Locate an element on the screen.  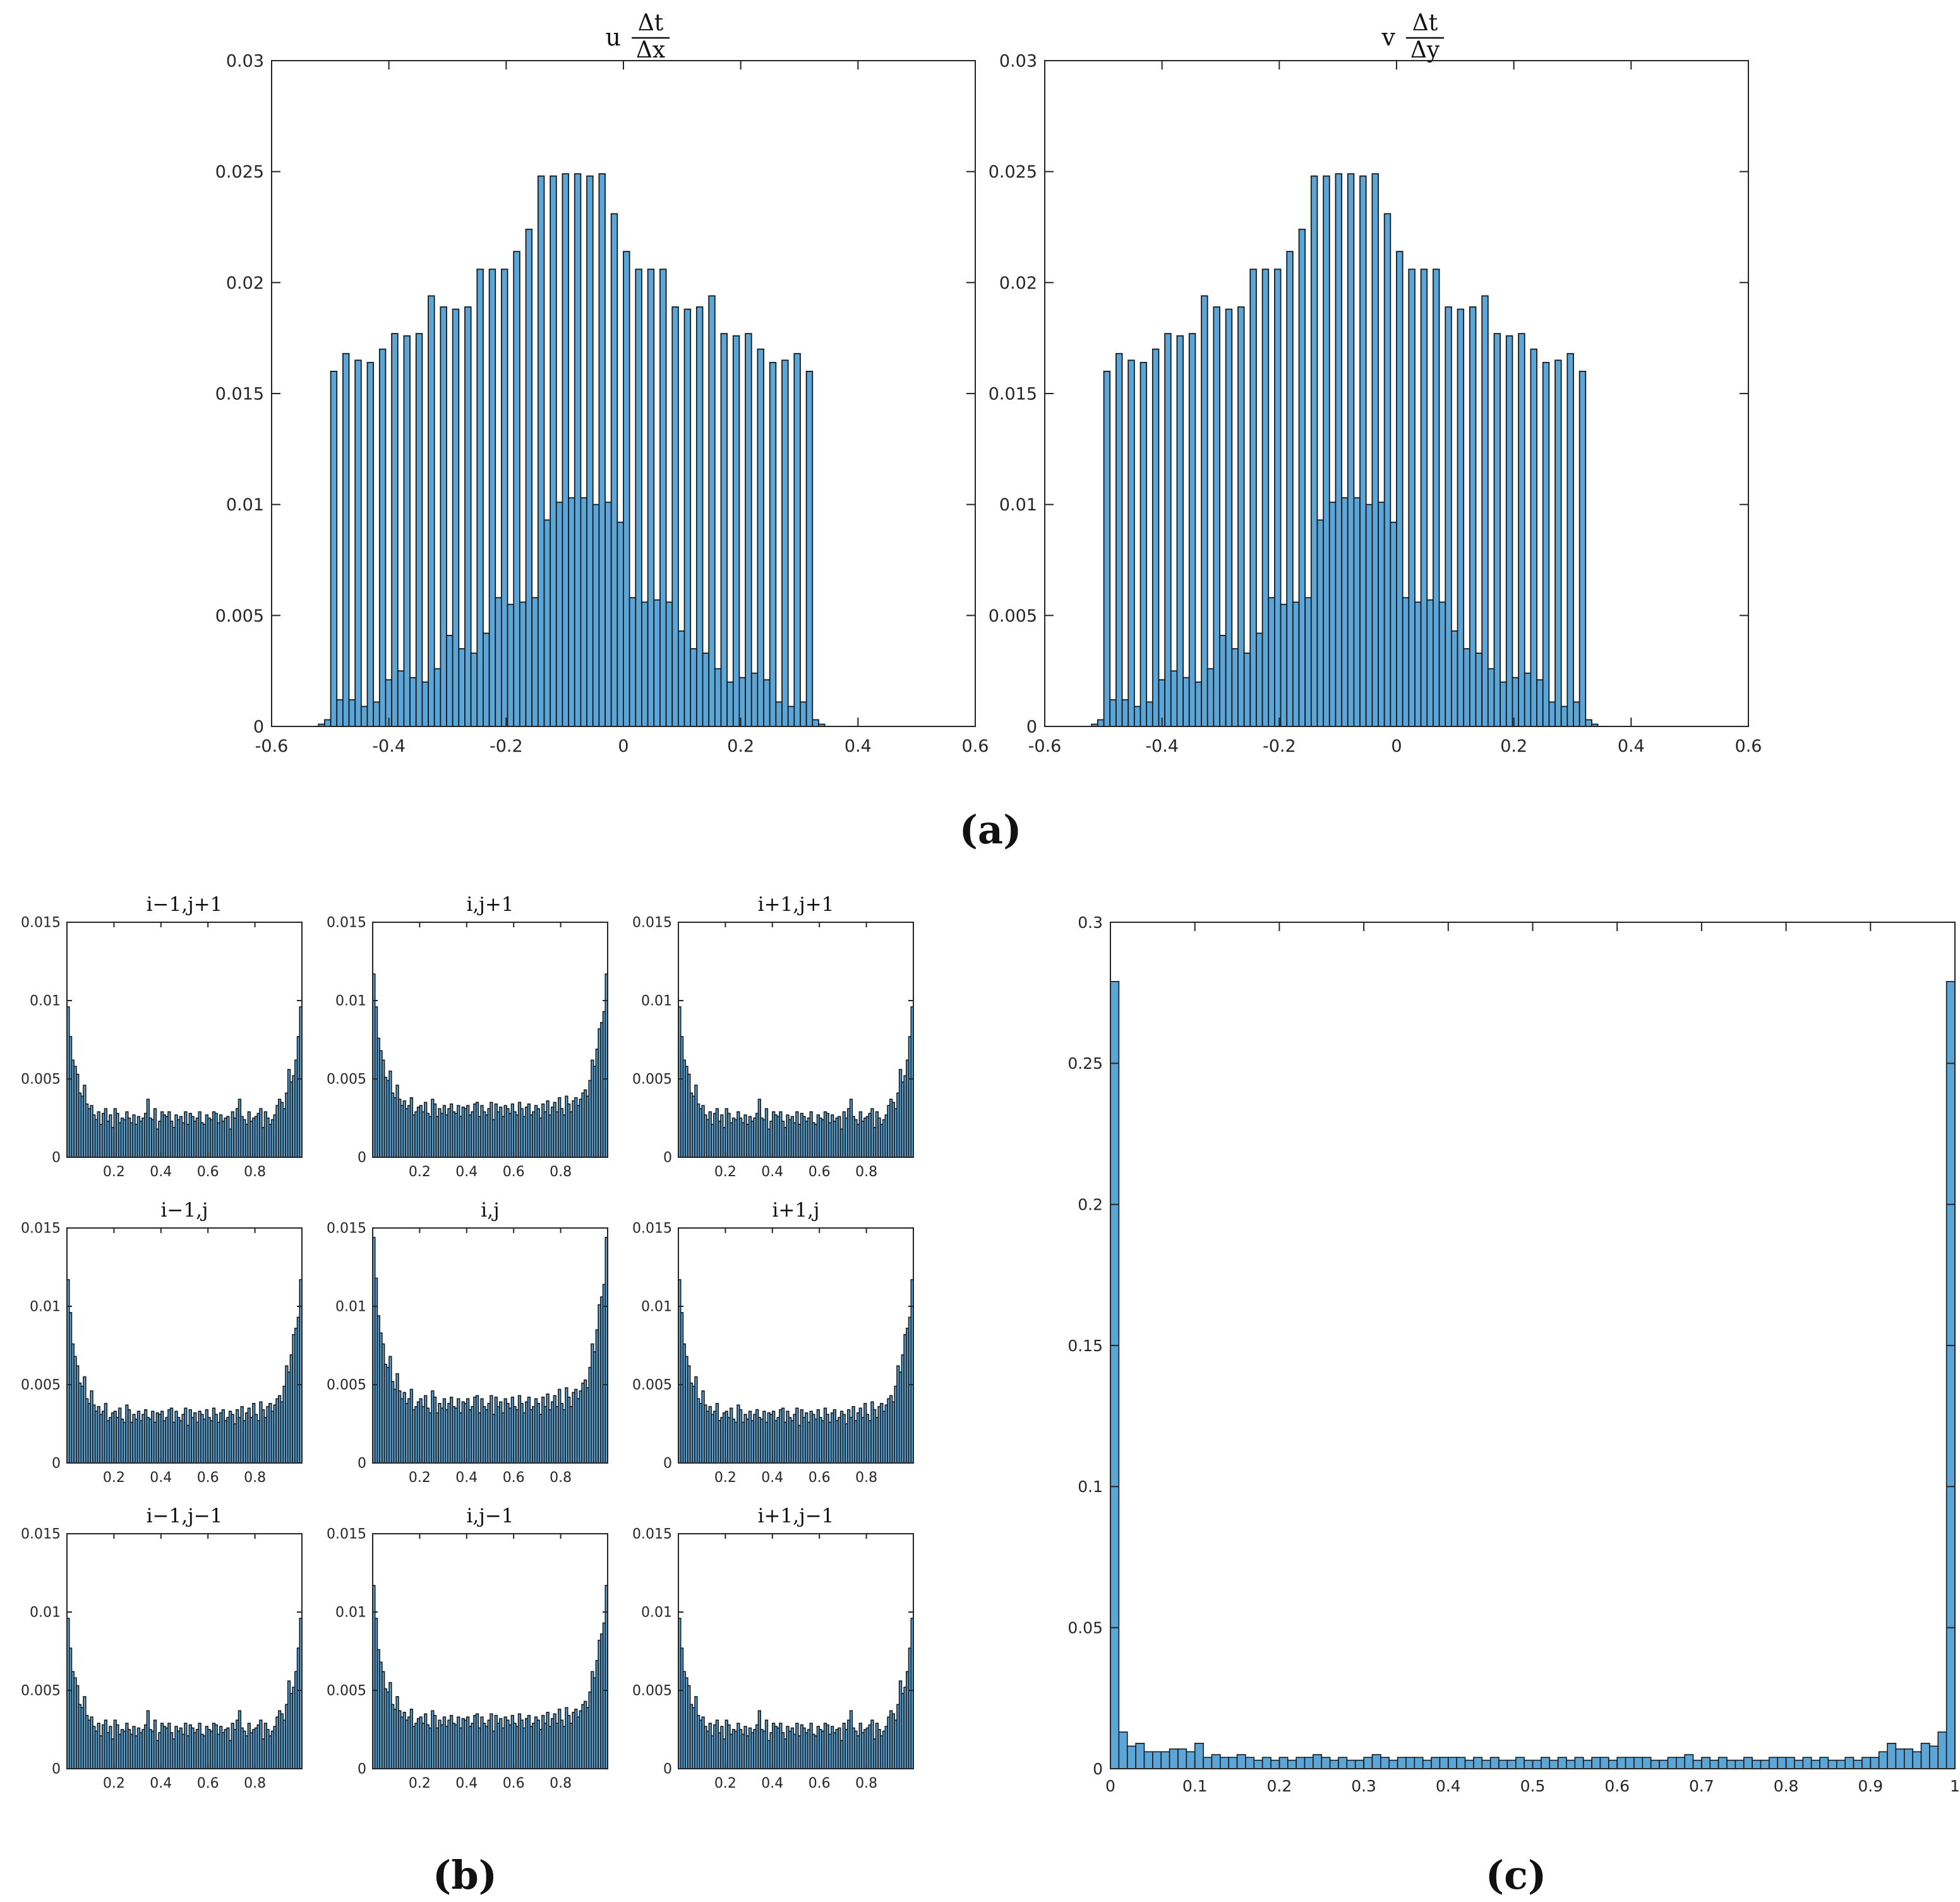
panel-label-a: (a) is located at coordinates (990, 830).